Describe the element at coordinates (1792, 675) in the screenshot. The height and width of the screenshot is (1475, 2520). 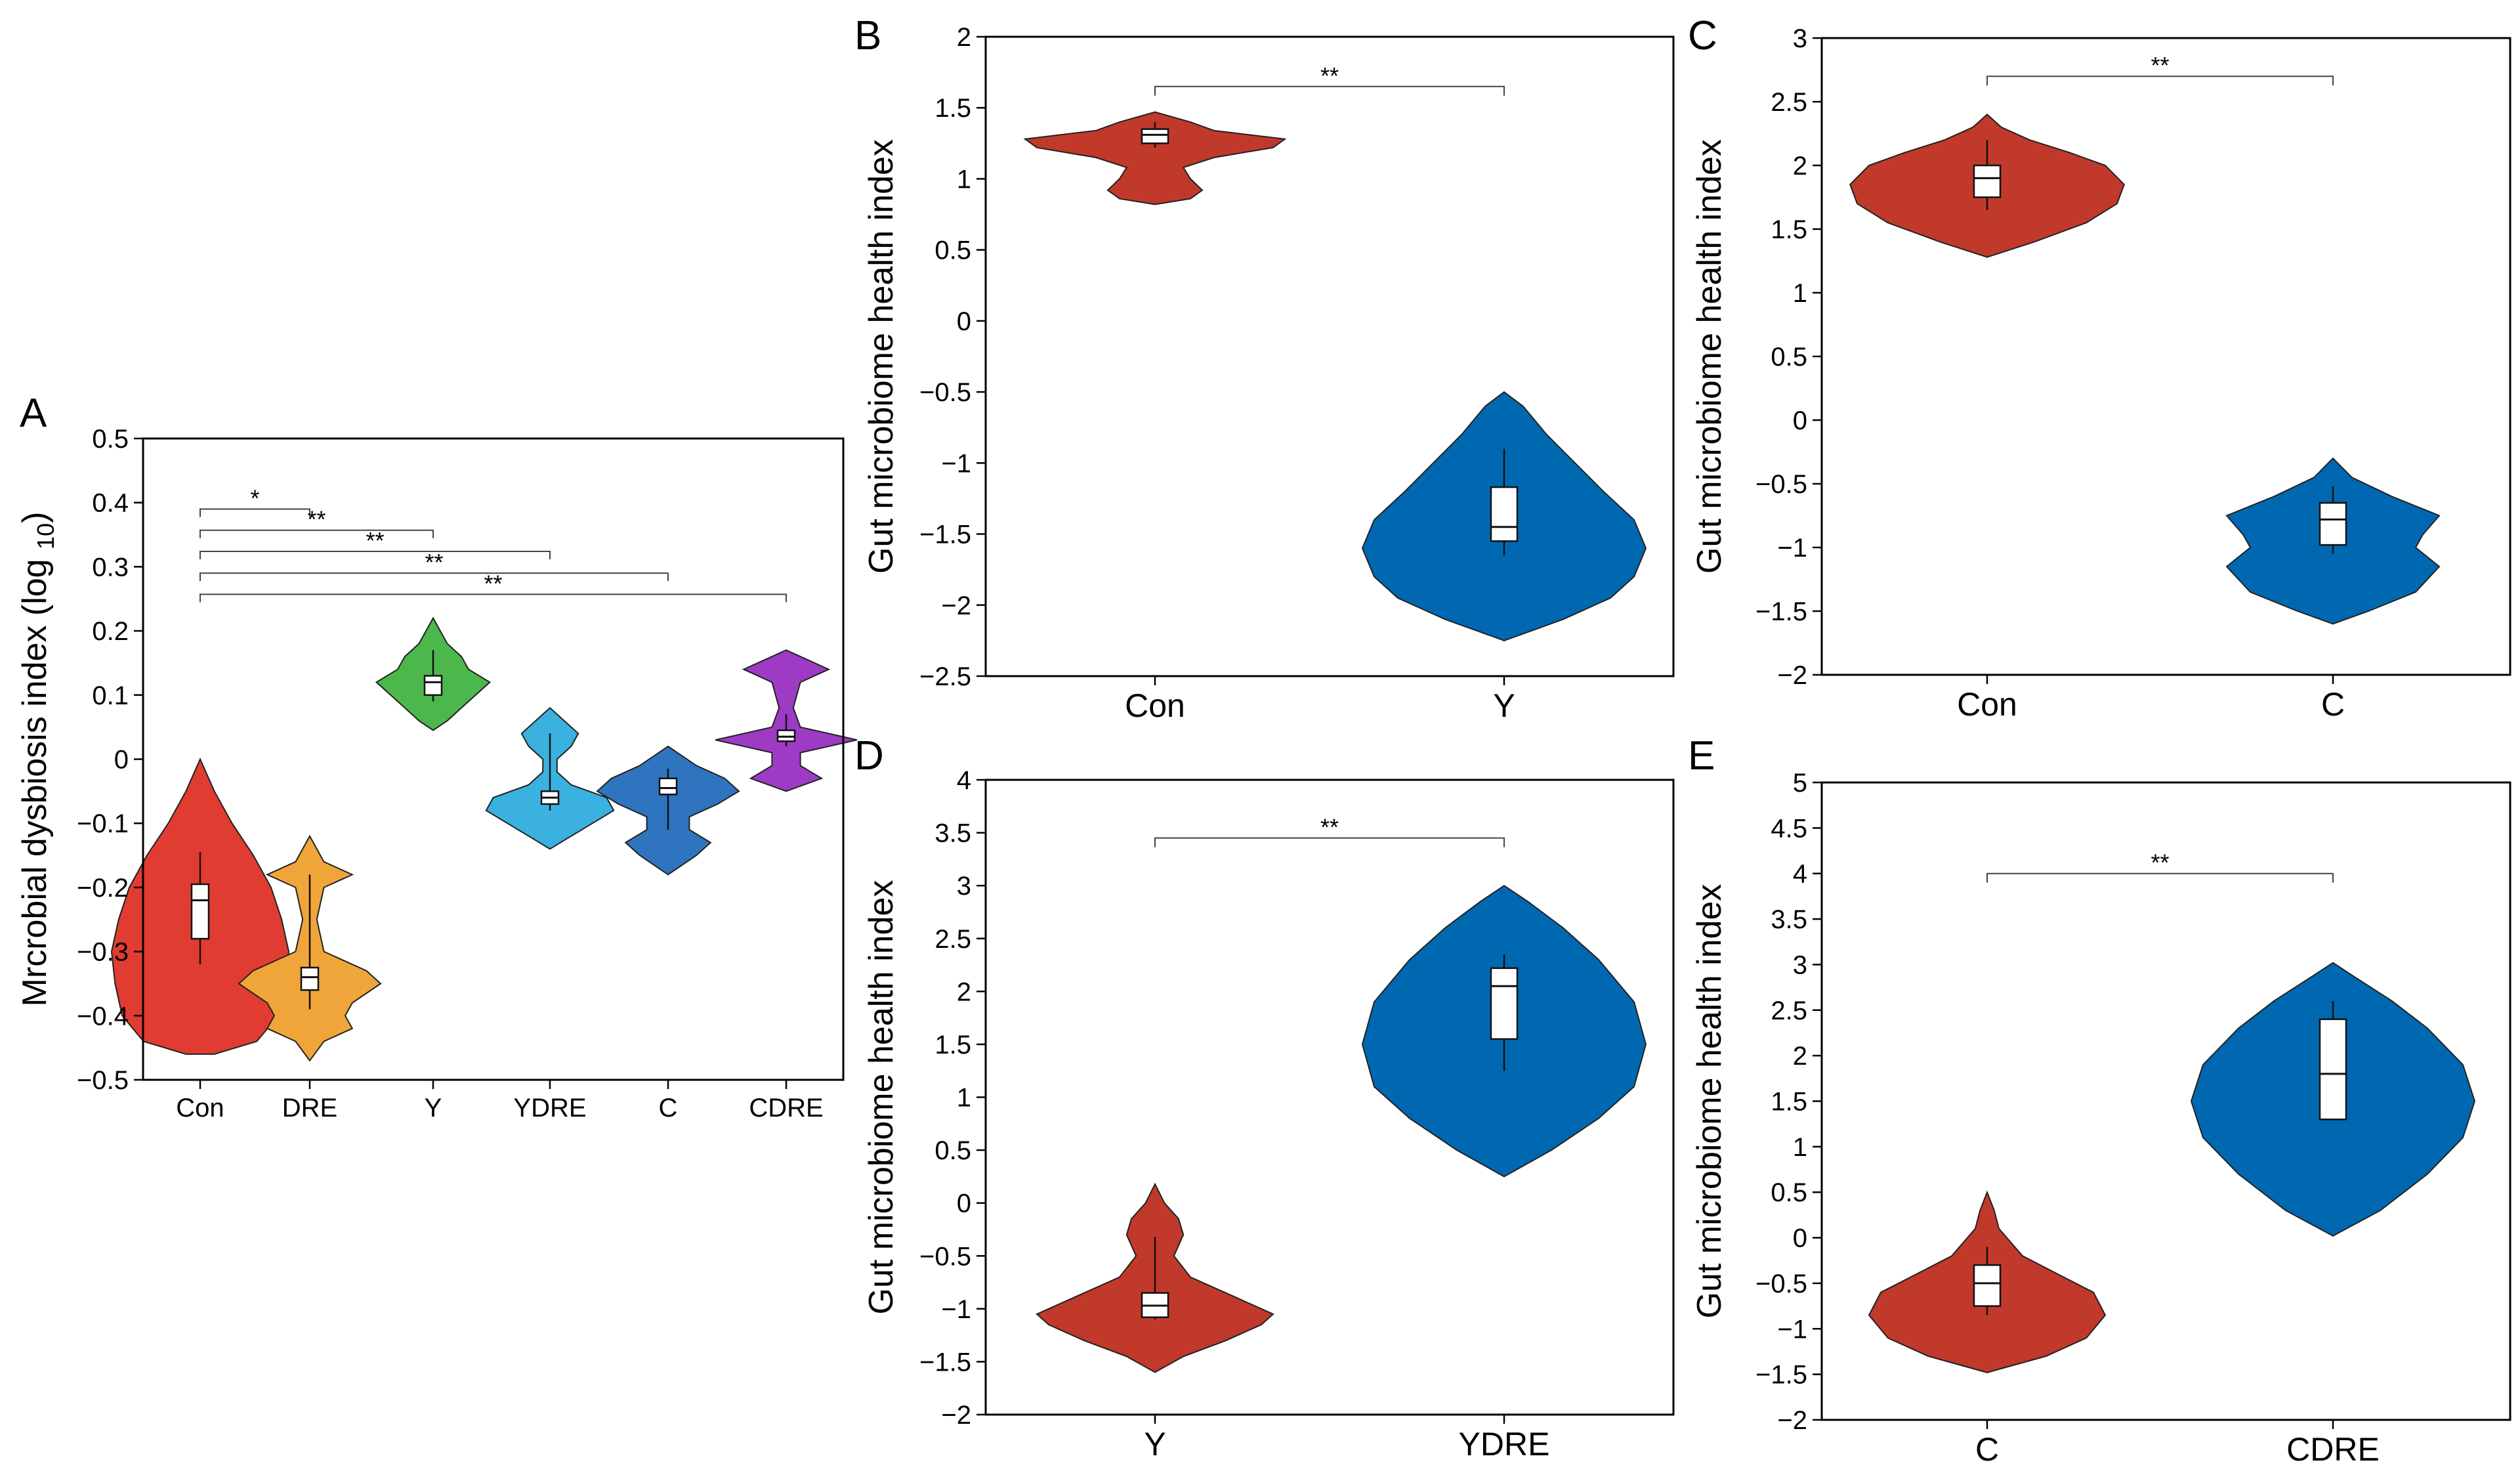
I see `y-tick-label: −2` at that location.